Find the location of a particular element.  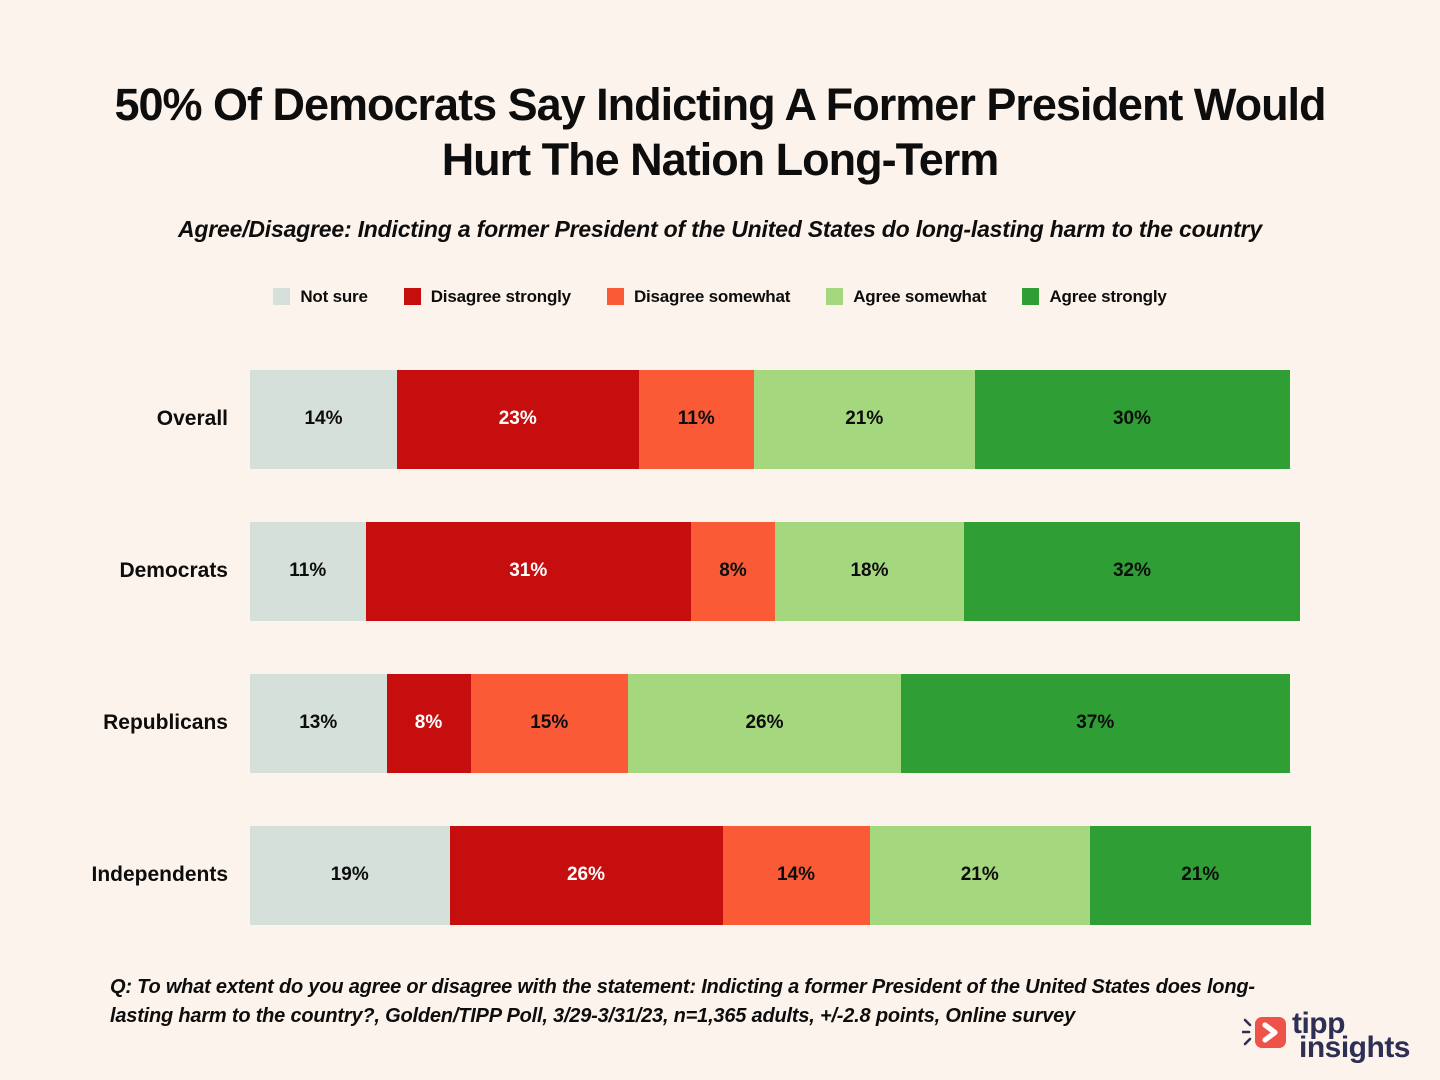

bar-segment-overall-agree-somewhat: 21% is located at coordinates (864, 419).